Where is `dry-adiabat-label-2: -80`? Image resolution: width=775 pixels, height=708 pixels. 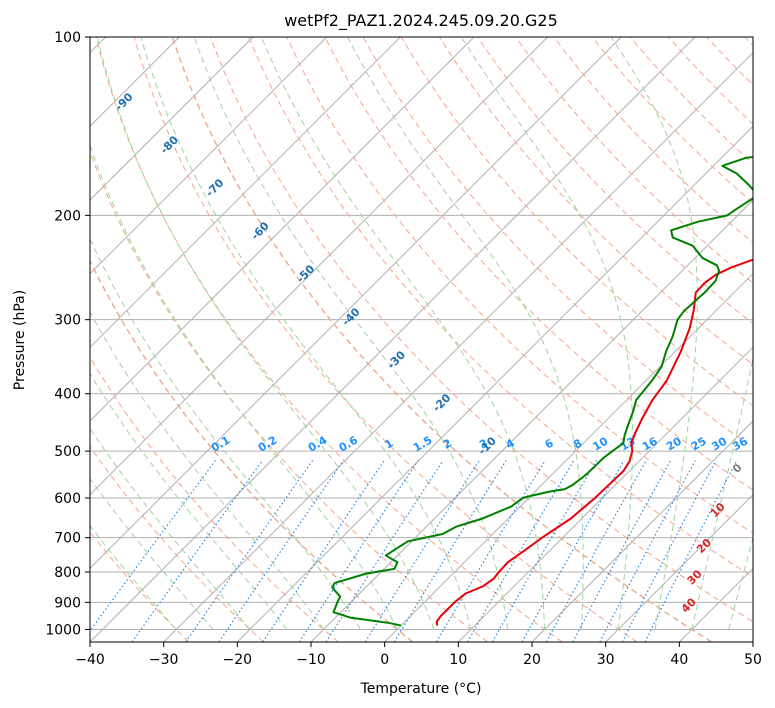 dry-adiabat-label-2: -80 is located at coordinates (169, 144).